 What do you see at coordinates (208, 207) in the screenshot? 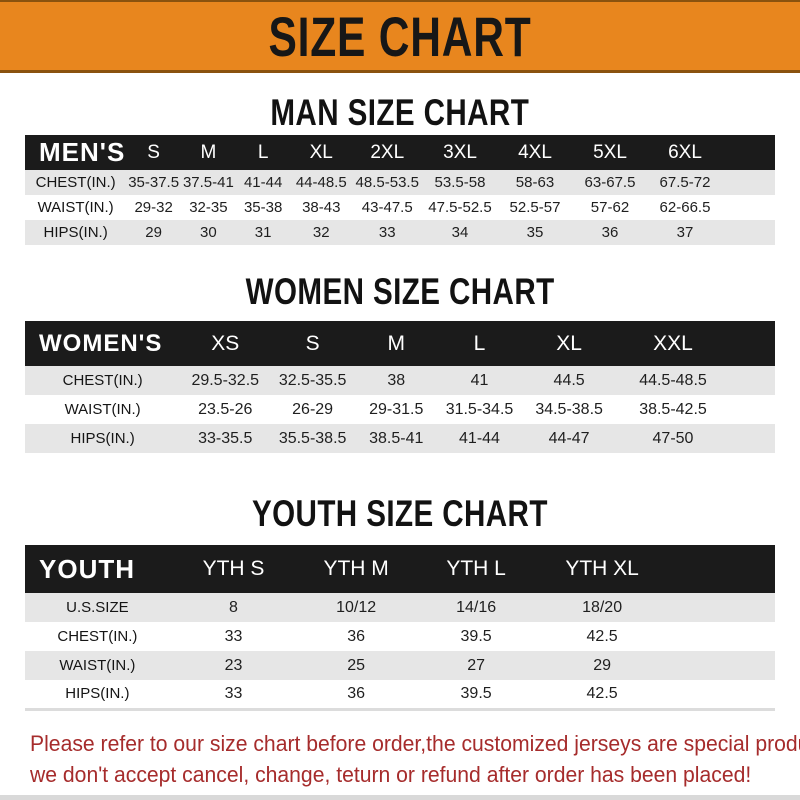
I see `cell-value: 32-35` at bounding box center [208, 207].